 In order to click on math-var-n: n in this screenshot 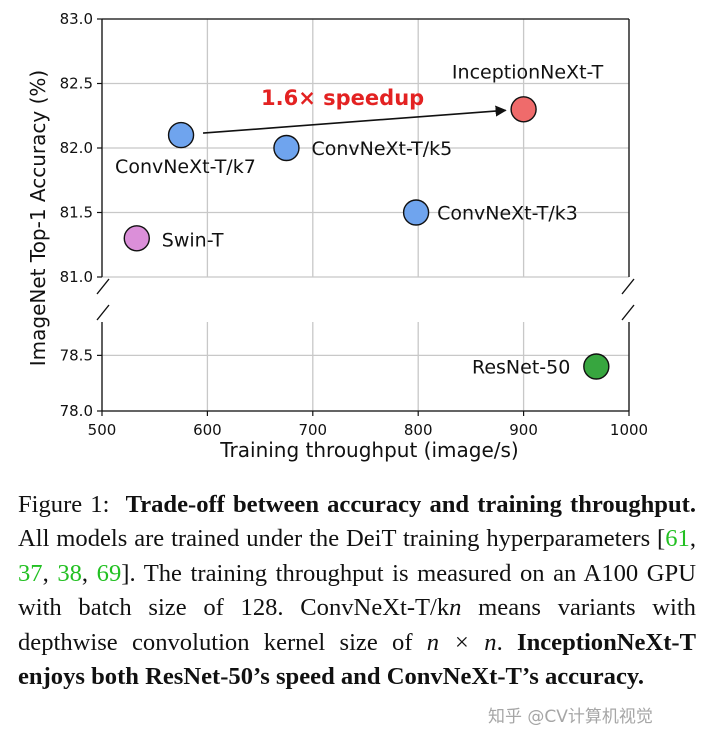, I will do `click(455, 608)`.